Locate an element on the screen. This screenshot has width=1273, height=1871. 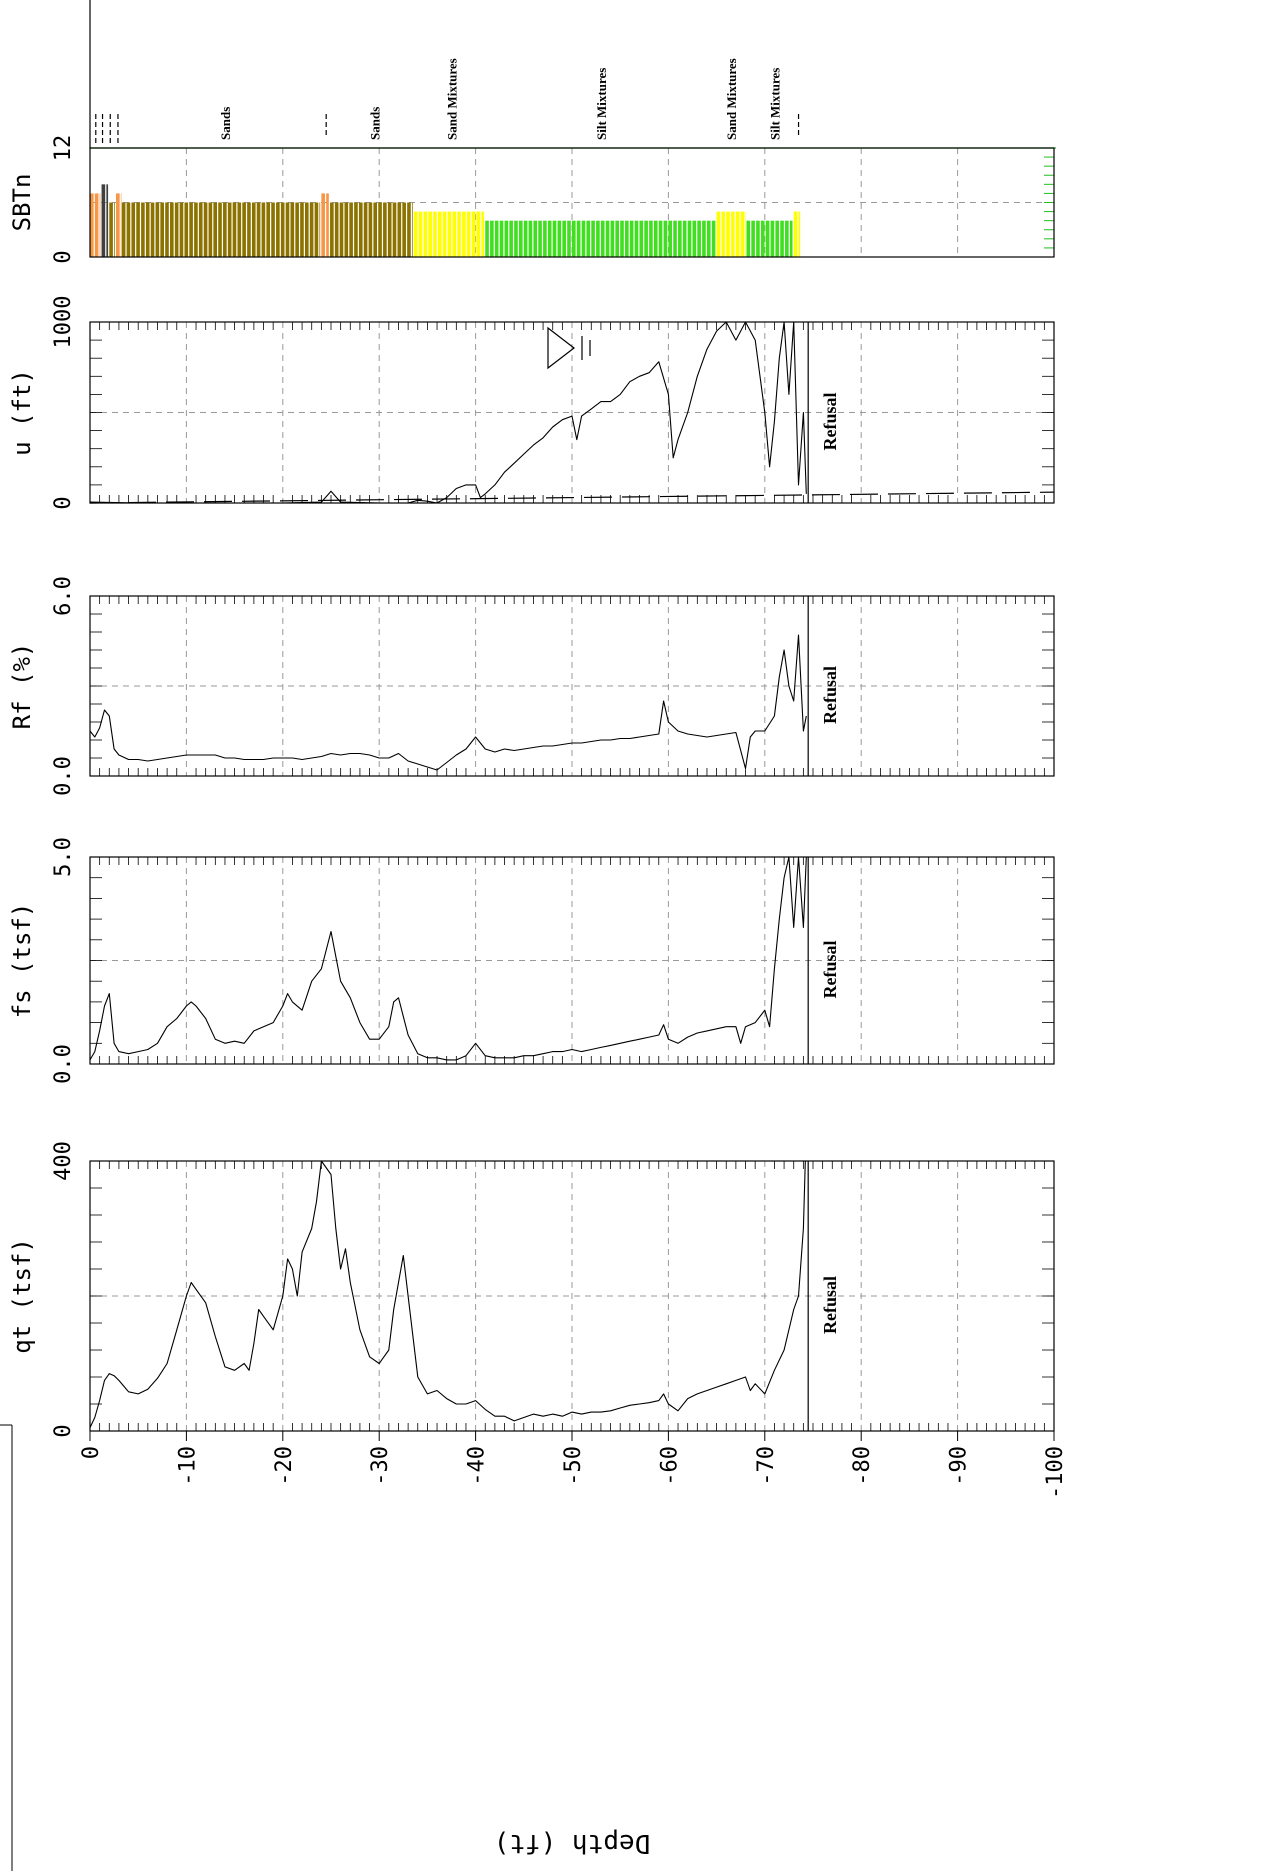
depth-tick-label: 0 is located at coordinates (91, 1452).